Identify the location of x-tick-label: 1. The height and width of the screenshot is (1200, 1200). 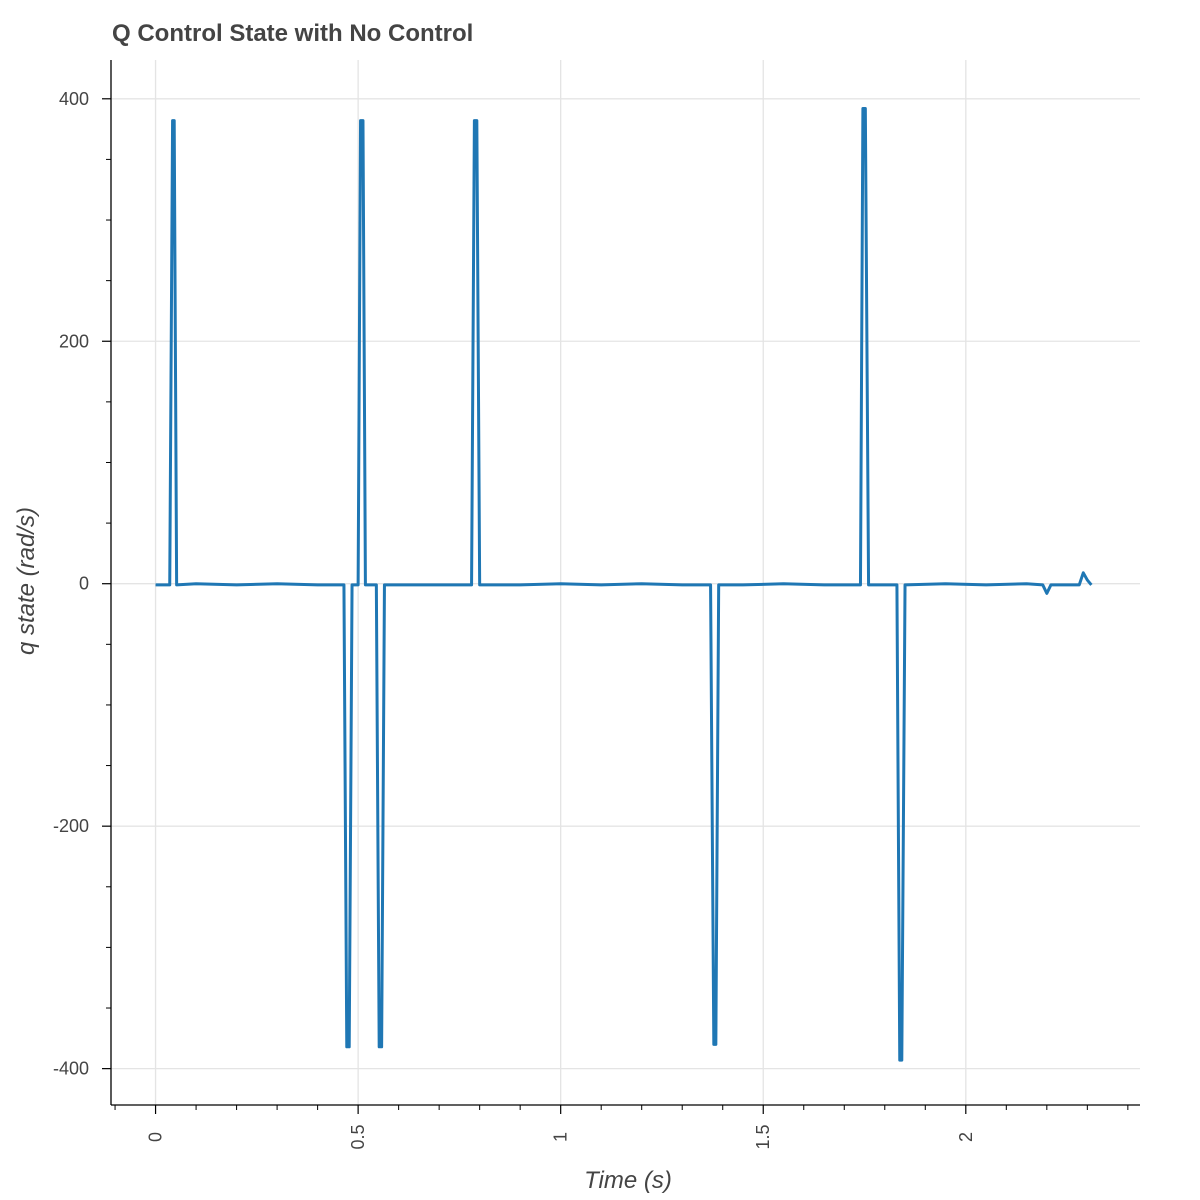
(561, 1137).